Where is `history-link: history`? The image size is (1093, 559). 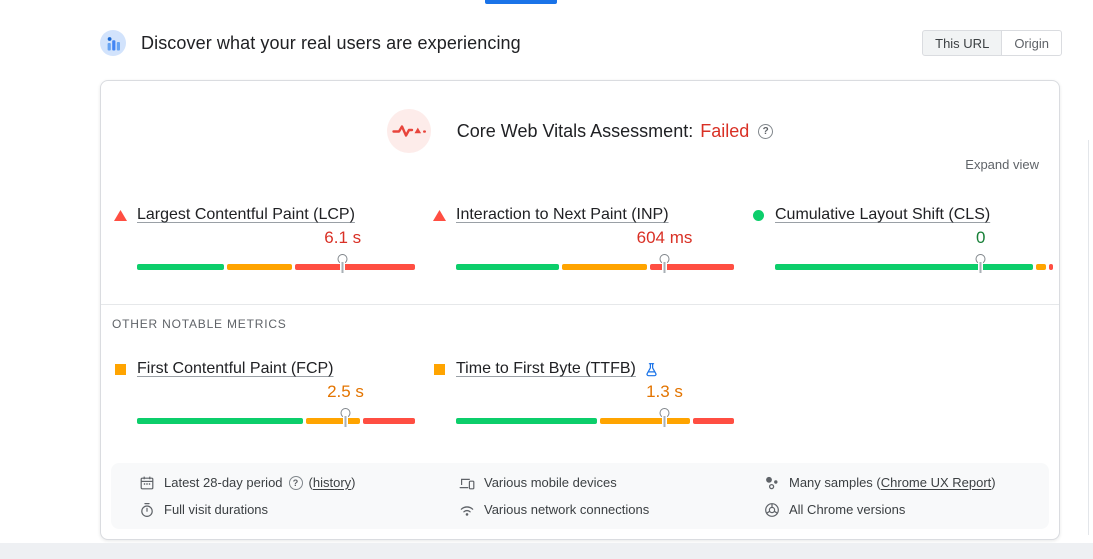 history-link: history is located at coordinates (332, 482).